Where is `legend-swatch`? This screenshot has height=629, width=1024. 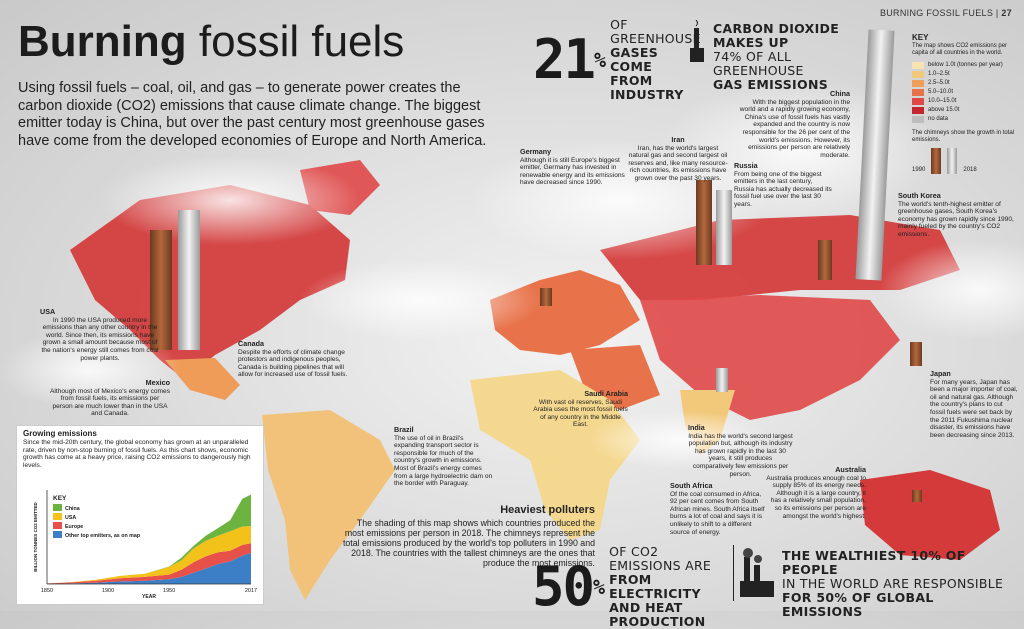
legend-swatch is located at coordinates (57, 507).